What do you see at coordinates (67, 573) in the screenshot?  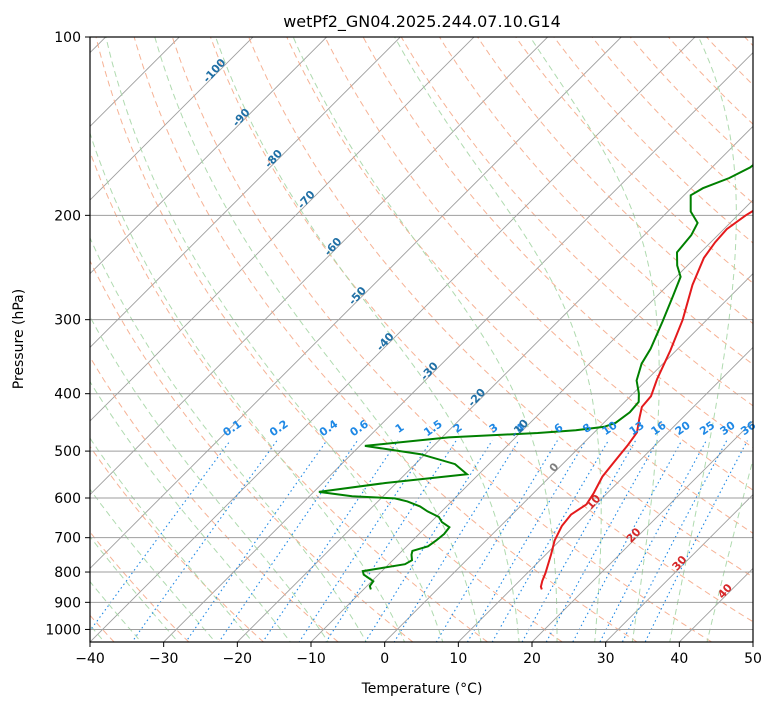 I see `y-tick-label: 800` at bounding box center [67, 573].